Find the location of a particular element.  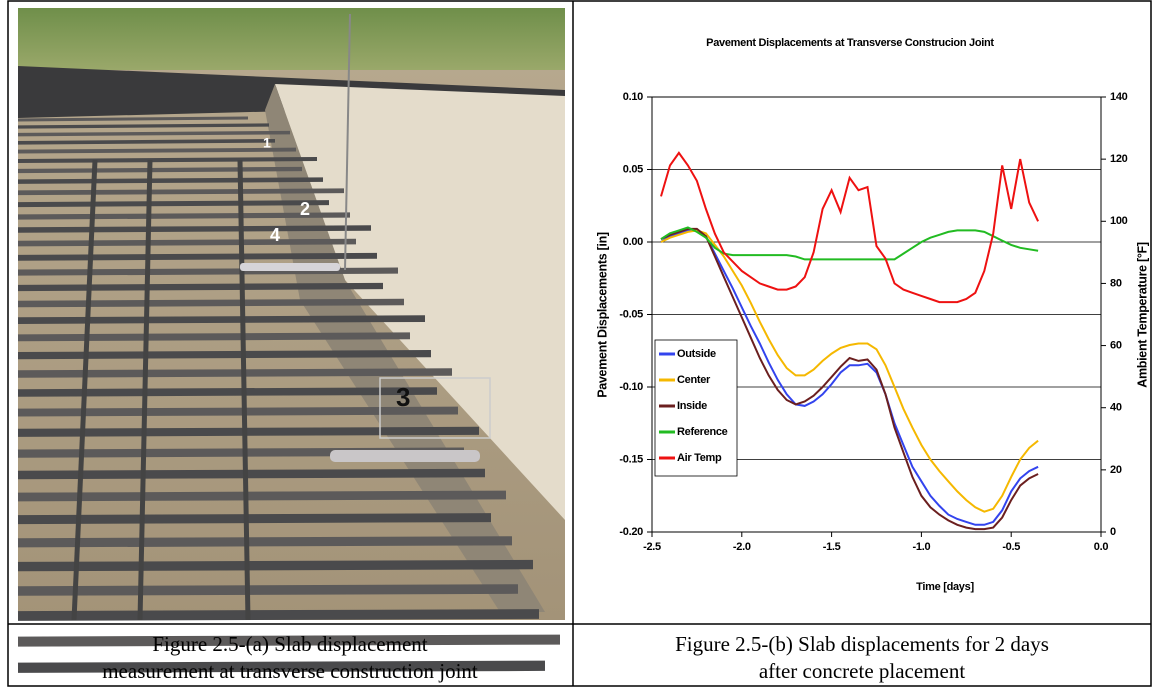

legend-label: Reference is located at coordinates (702, 432).